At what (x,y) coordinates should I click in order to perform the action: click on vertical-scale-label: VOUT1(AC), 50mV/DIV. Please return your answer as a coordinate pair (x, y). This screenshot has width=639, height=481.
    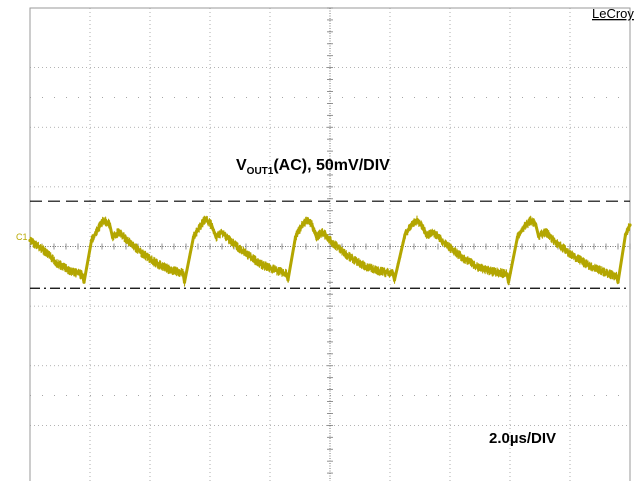
    Looking at the image, I should click on (313, 167).